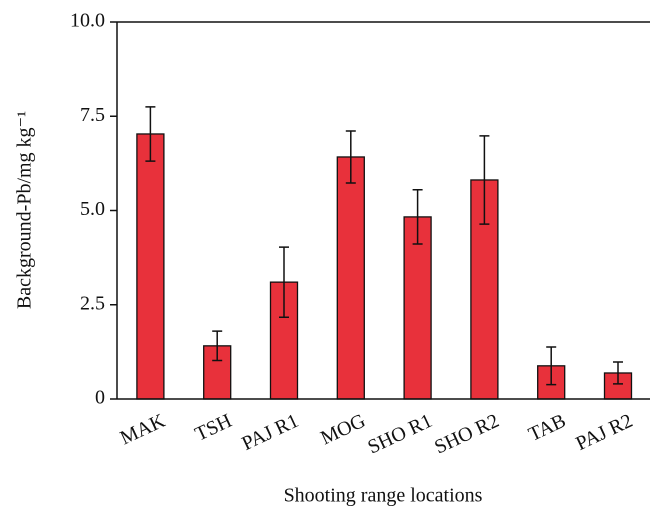  What do you see at coordinates (92, 209) in the screenshot?
I see `y-tick-label: 5.0` at bounding box center [92, 209].